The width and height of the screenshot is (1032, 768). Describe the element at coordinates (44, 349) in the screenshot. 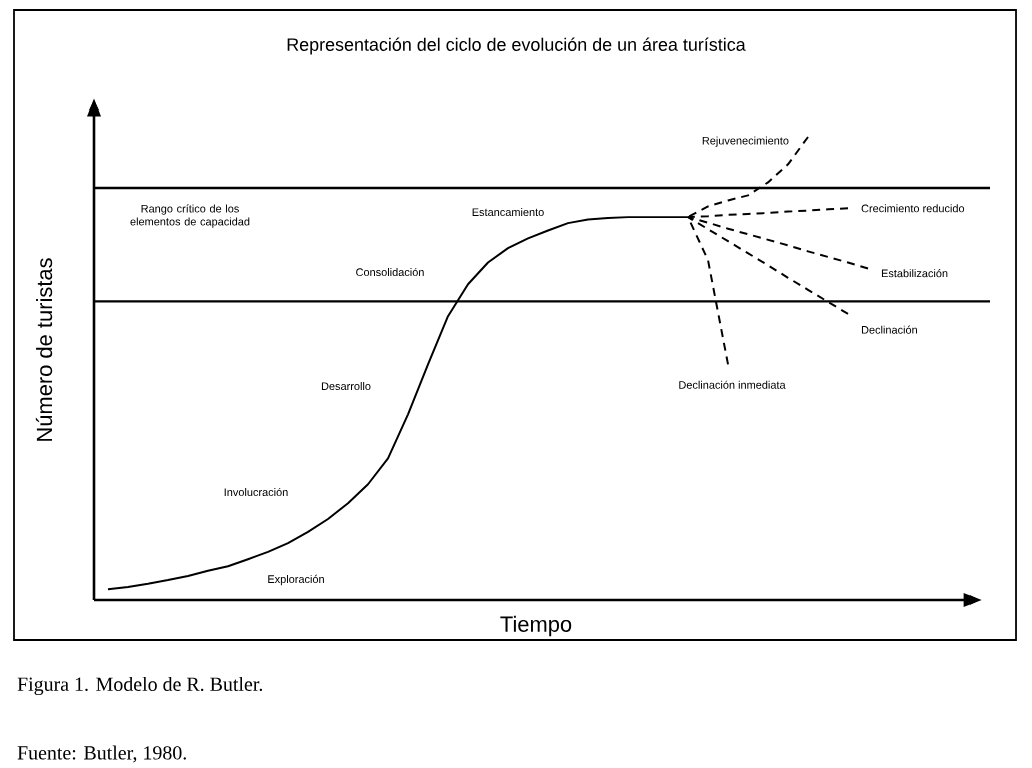

I see `y-axis-title: Número de turistas` at that location.